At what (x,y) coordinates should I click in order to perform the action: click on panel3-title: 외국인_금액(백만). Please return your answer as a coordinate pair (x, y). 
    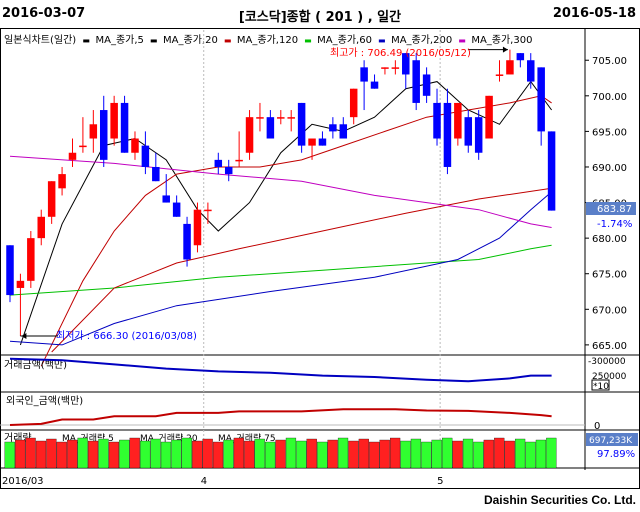
    Looking at the image, I should click on (44, 401).